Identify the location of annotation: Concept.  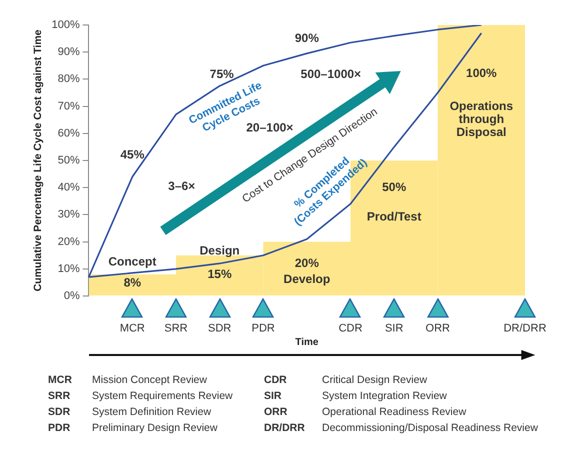
(132, 261).